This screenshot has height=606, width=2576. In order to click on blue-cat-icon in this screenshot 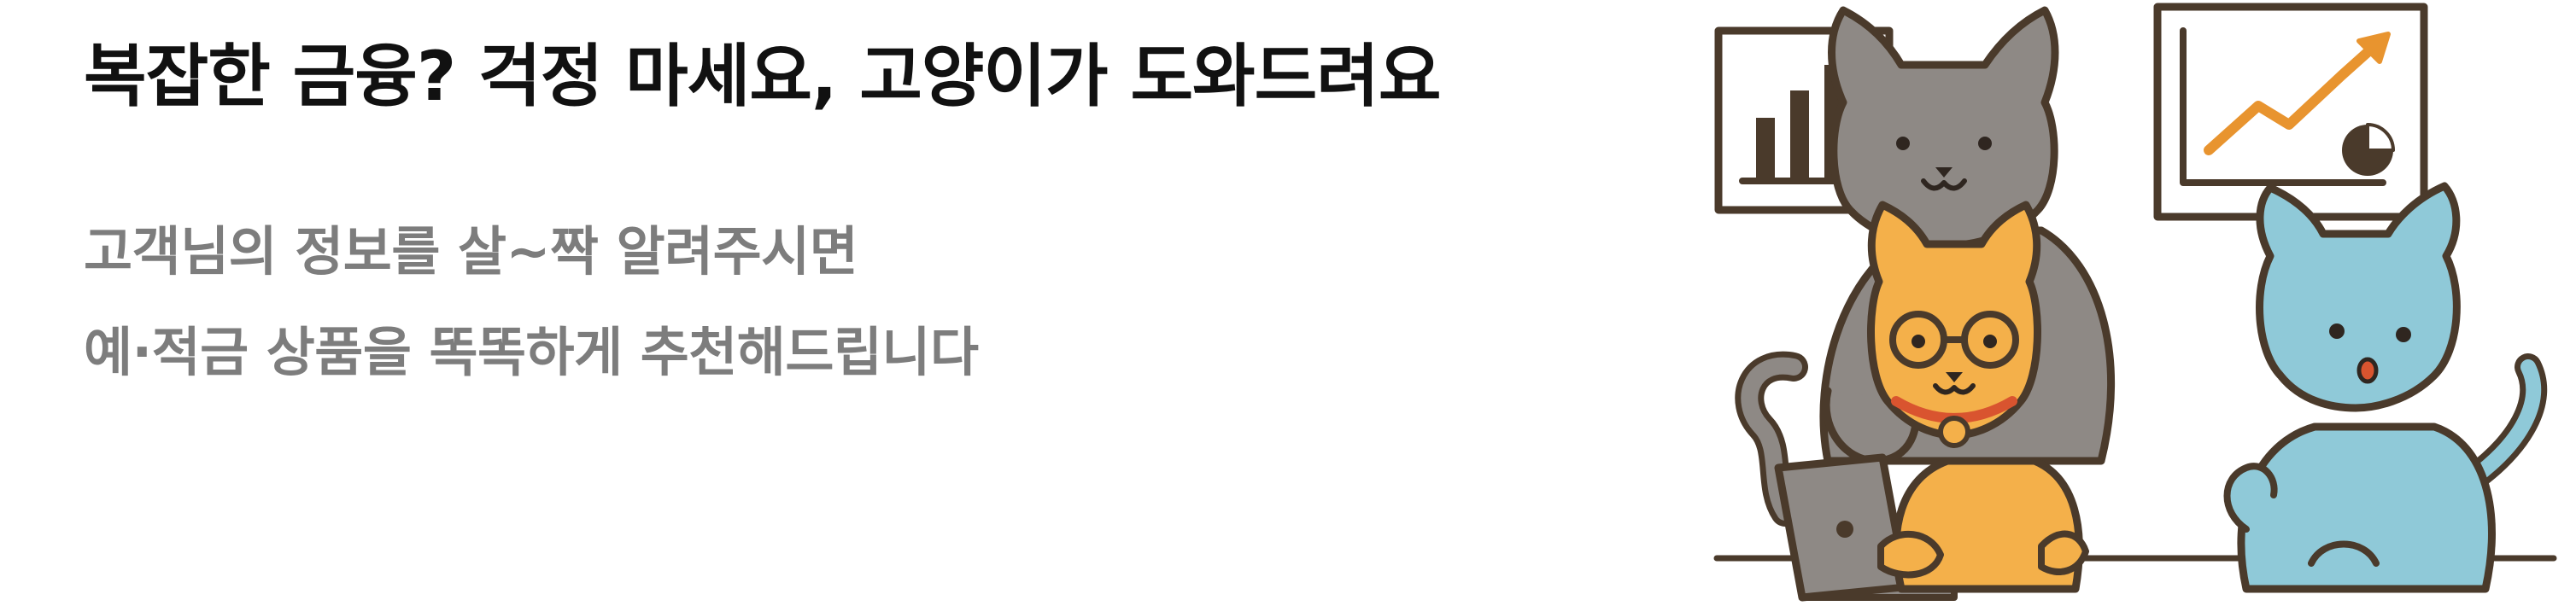, I will do `click(2385, 387)`.